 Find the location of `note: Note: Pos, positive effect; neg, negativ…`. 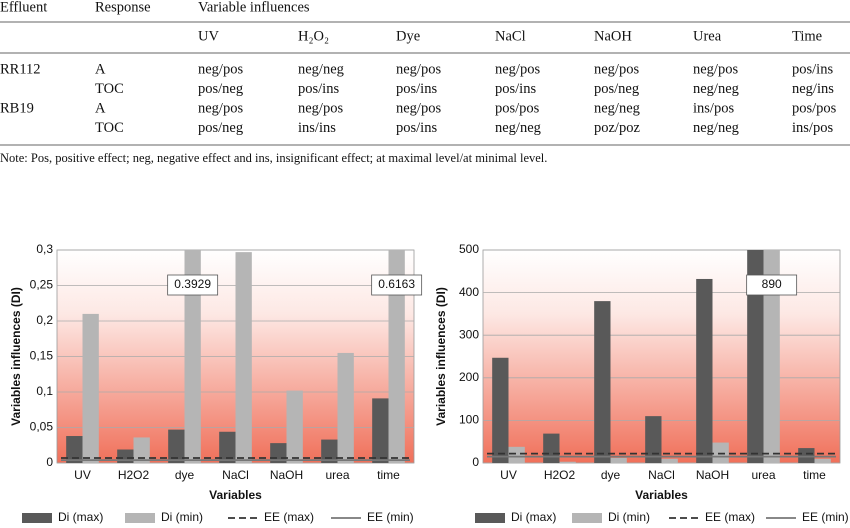

note: Note: Pos, positive effect; neg, negativ… is located at coordinates (273, 158).